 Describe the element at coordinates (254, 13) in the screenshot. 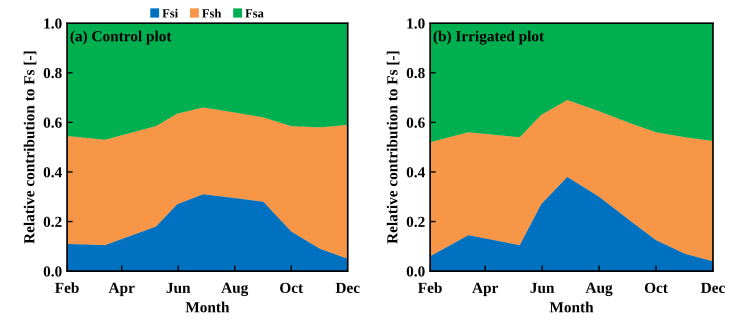

I see `legend-label: Fsa` at that location.